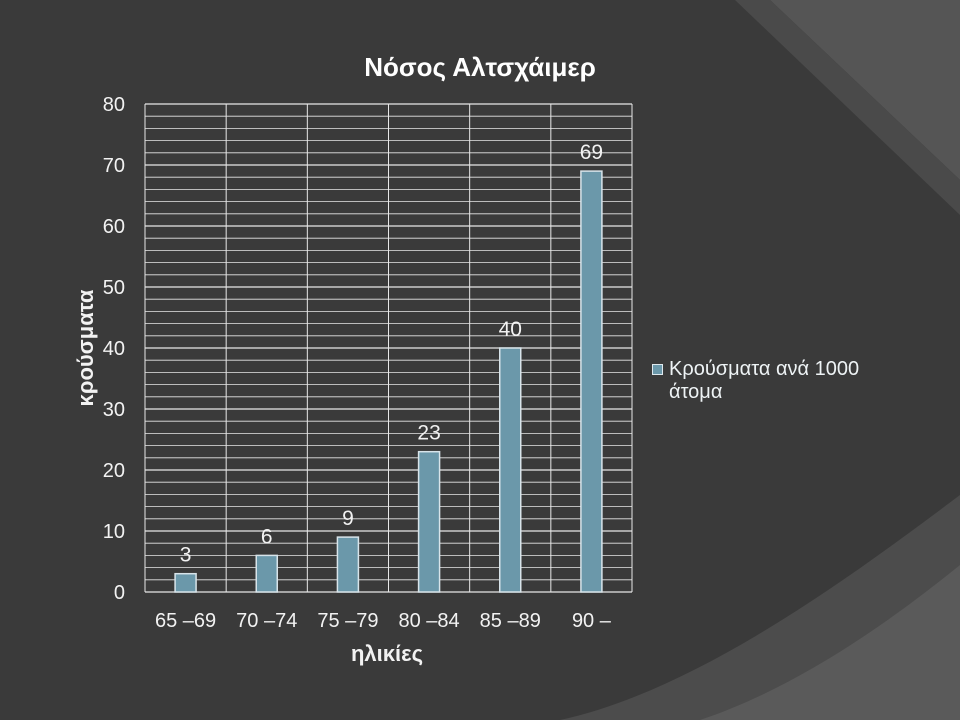 The width and height of the screenshot is (960, 720). Describe the element at coordinates (114, 410) in the screenshot. I see `y-tick-label: 30` at that location.